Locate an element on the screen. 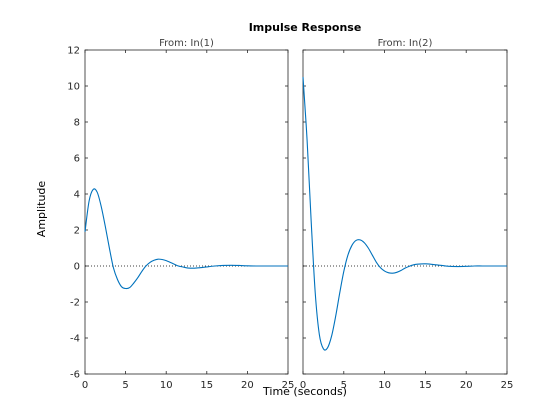  panel-subtitle: From: In(2) is located at coordinates (405, 43).